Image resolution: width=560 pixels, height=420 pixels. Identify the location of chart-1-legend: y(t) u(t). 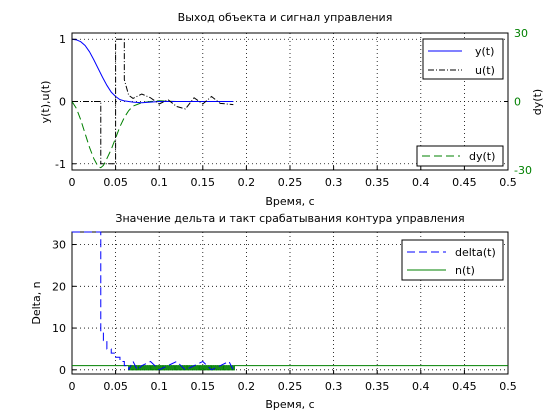
(463, 59).